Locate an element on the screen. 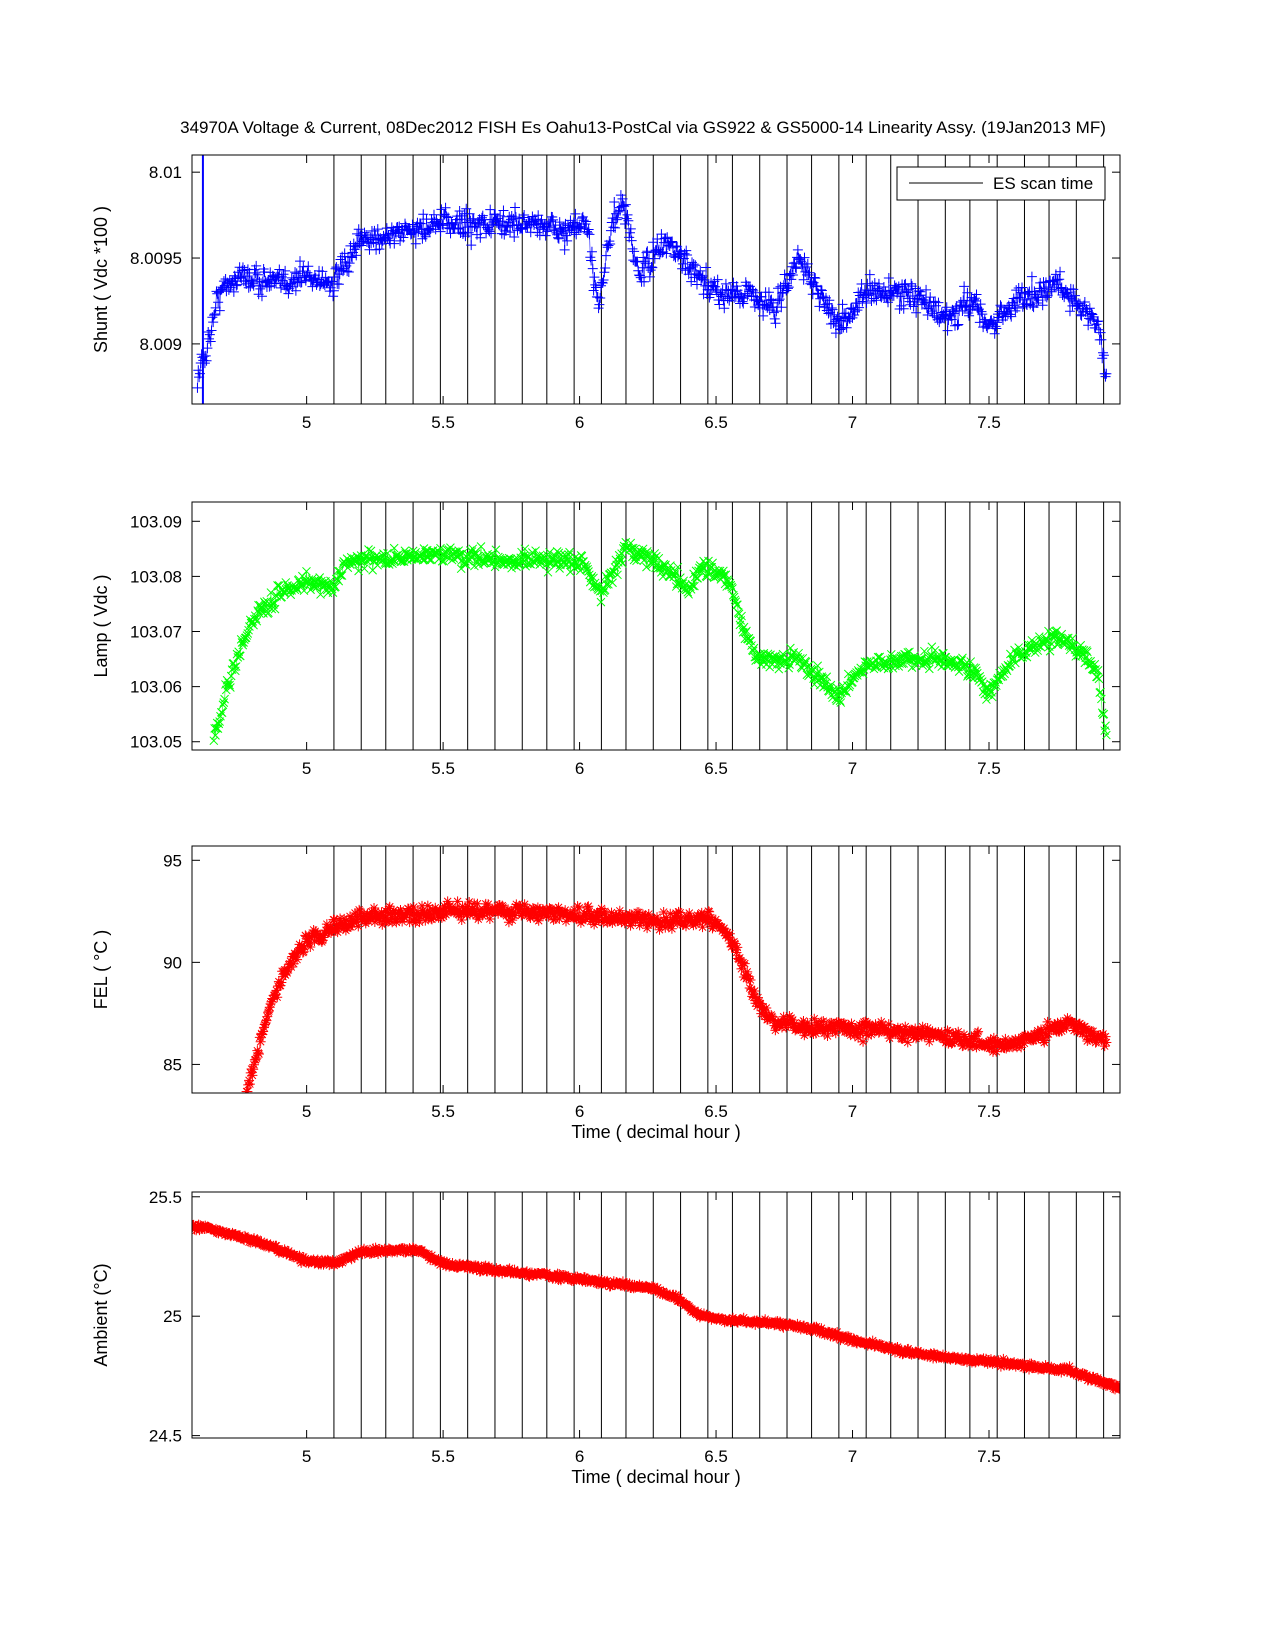 This screenshot has height=1650, width=1275. y-tick-label: 103.05 is located at coordinates (156, 742).